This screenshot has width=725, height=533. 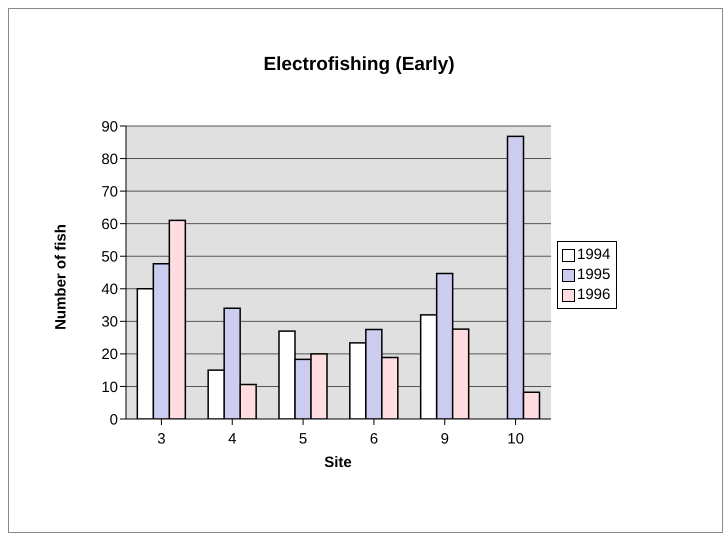 I want to click on y-tick-label: 30, so click(x=109, y=322).